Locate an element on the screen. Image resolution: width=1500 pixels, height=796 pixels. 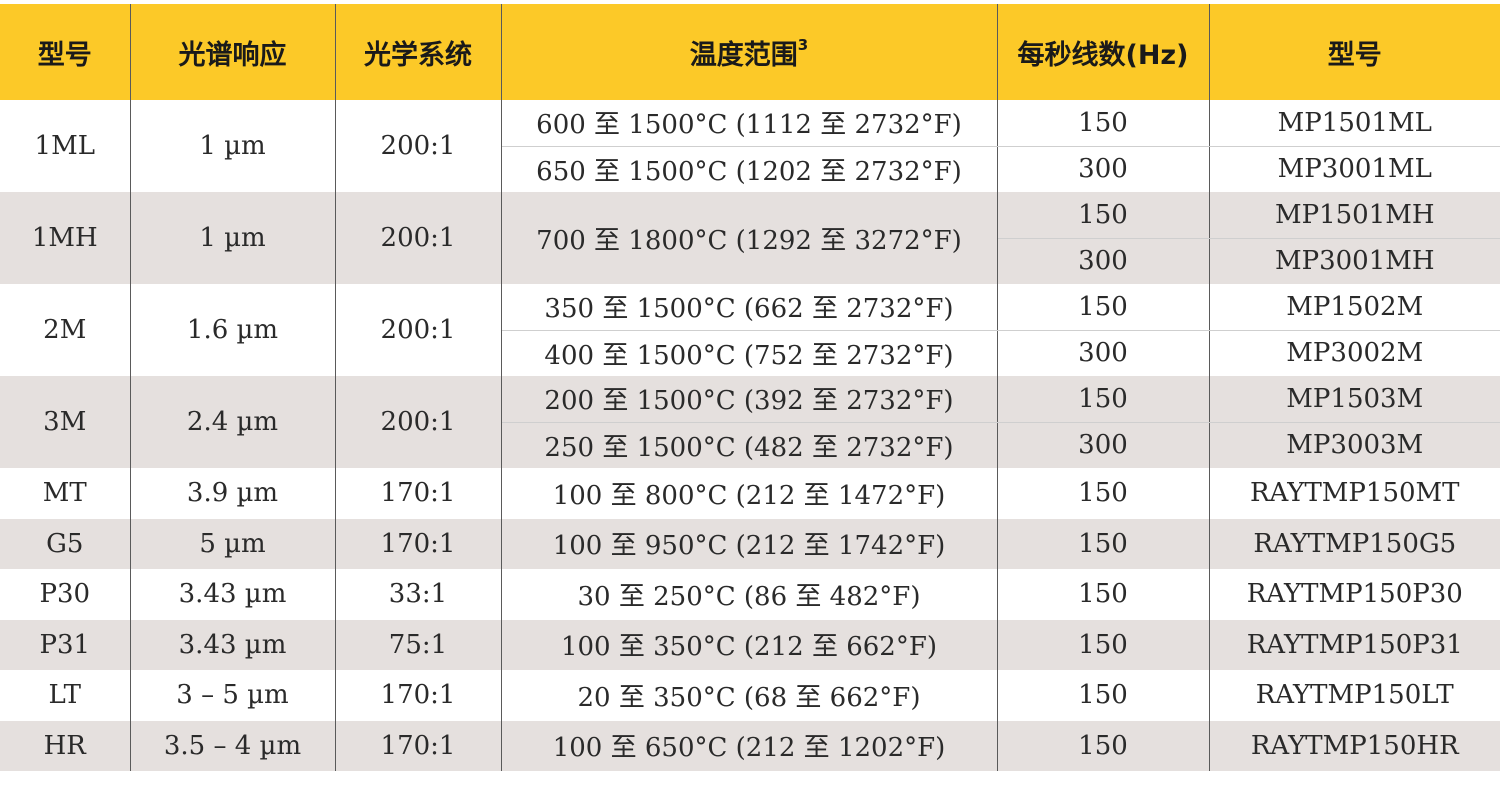
part-cell: MP1502M is located at coordinates (1354, 307).